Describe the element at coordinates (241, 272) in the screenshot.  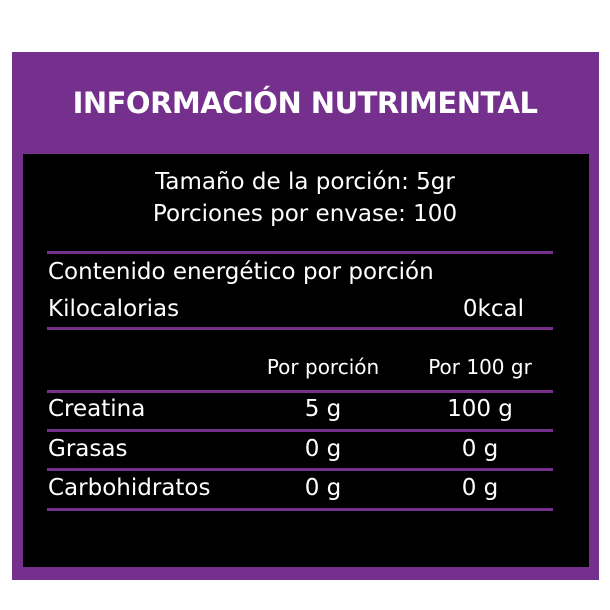
I see `energy-heading: Contenido energético por porción` at that location.